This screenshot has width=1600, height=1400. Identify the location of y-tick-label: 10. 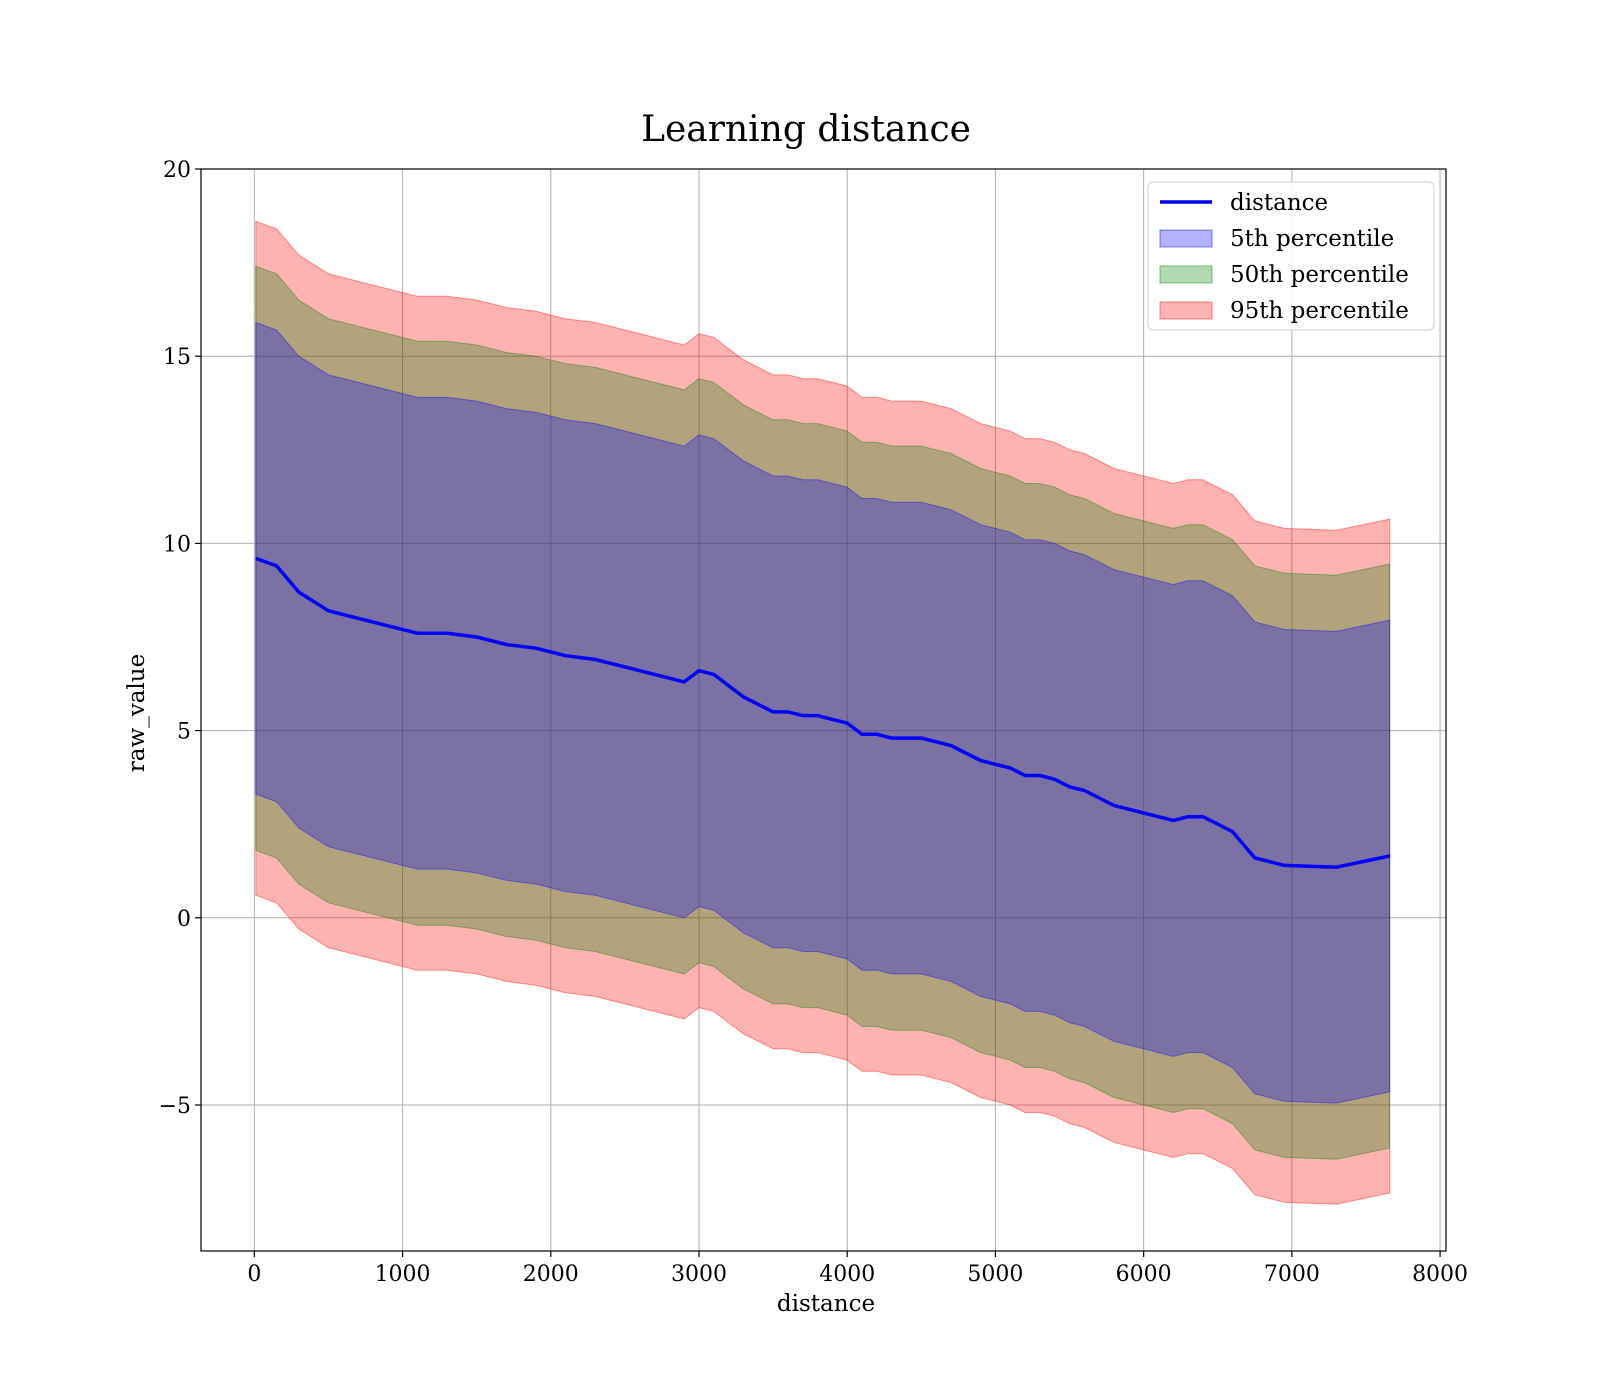
(177, 544).